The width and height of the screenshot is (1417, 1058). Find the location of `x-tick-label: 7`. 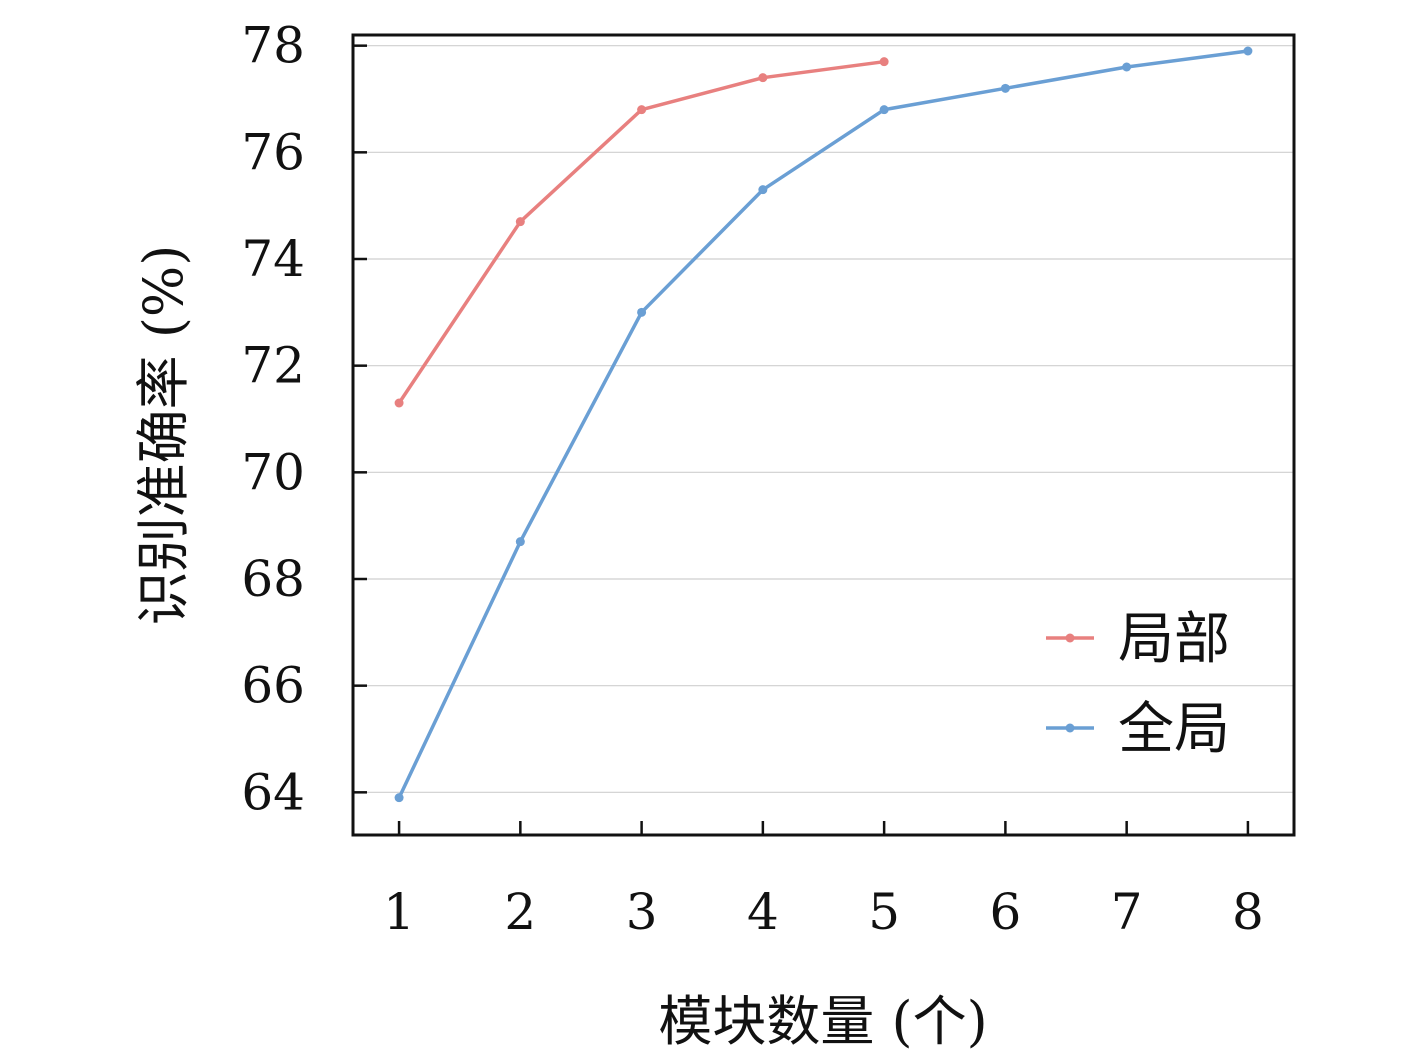

x-tick-label: 7 is located at coordinates (1127, 912).